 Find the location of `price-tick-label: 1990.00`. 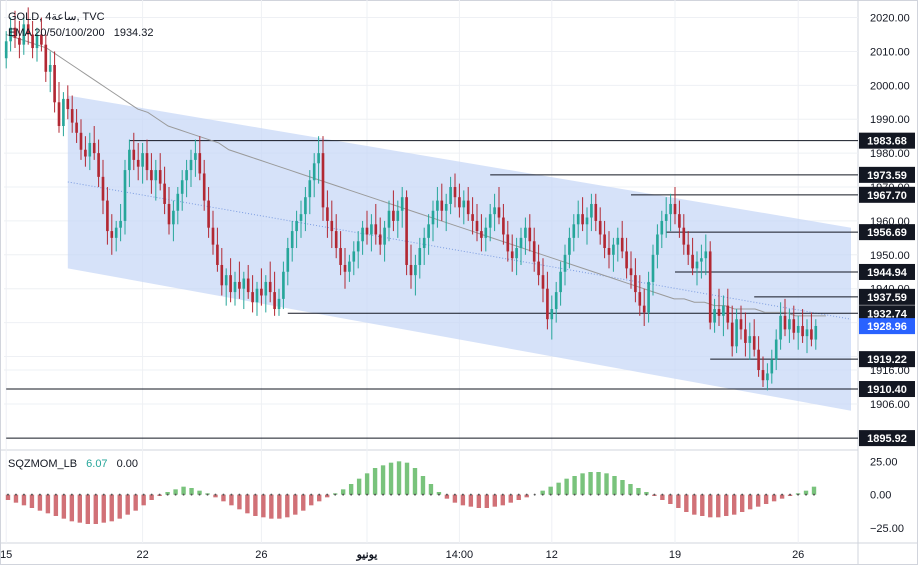

price-tick-label: 1990.00 is located at coordinates (890, 120).